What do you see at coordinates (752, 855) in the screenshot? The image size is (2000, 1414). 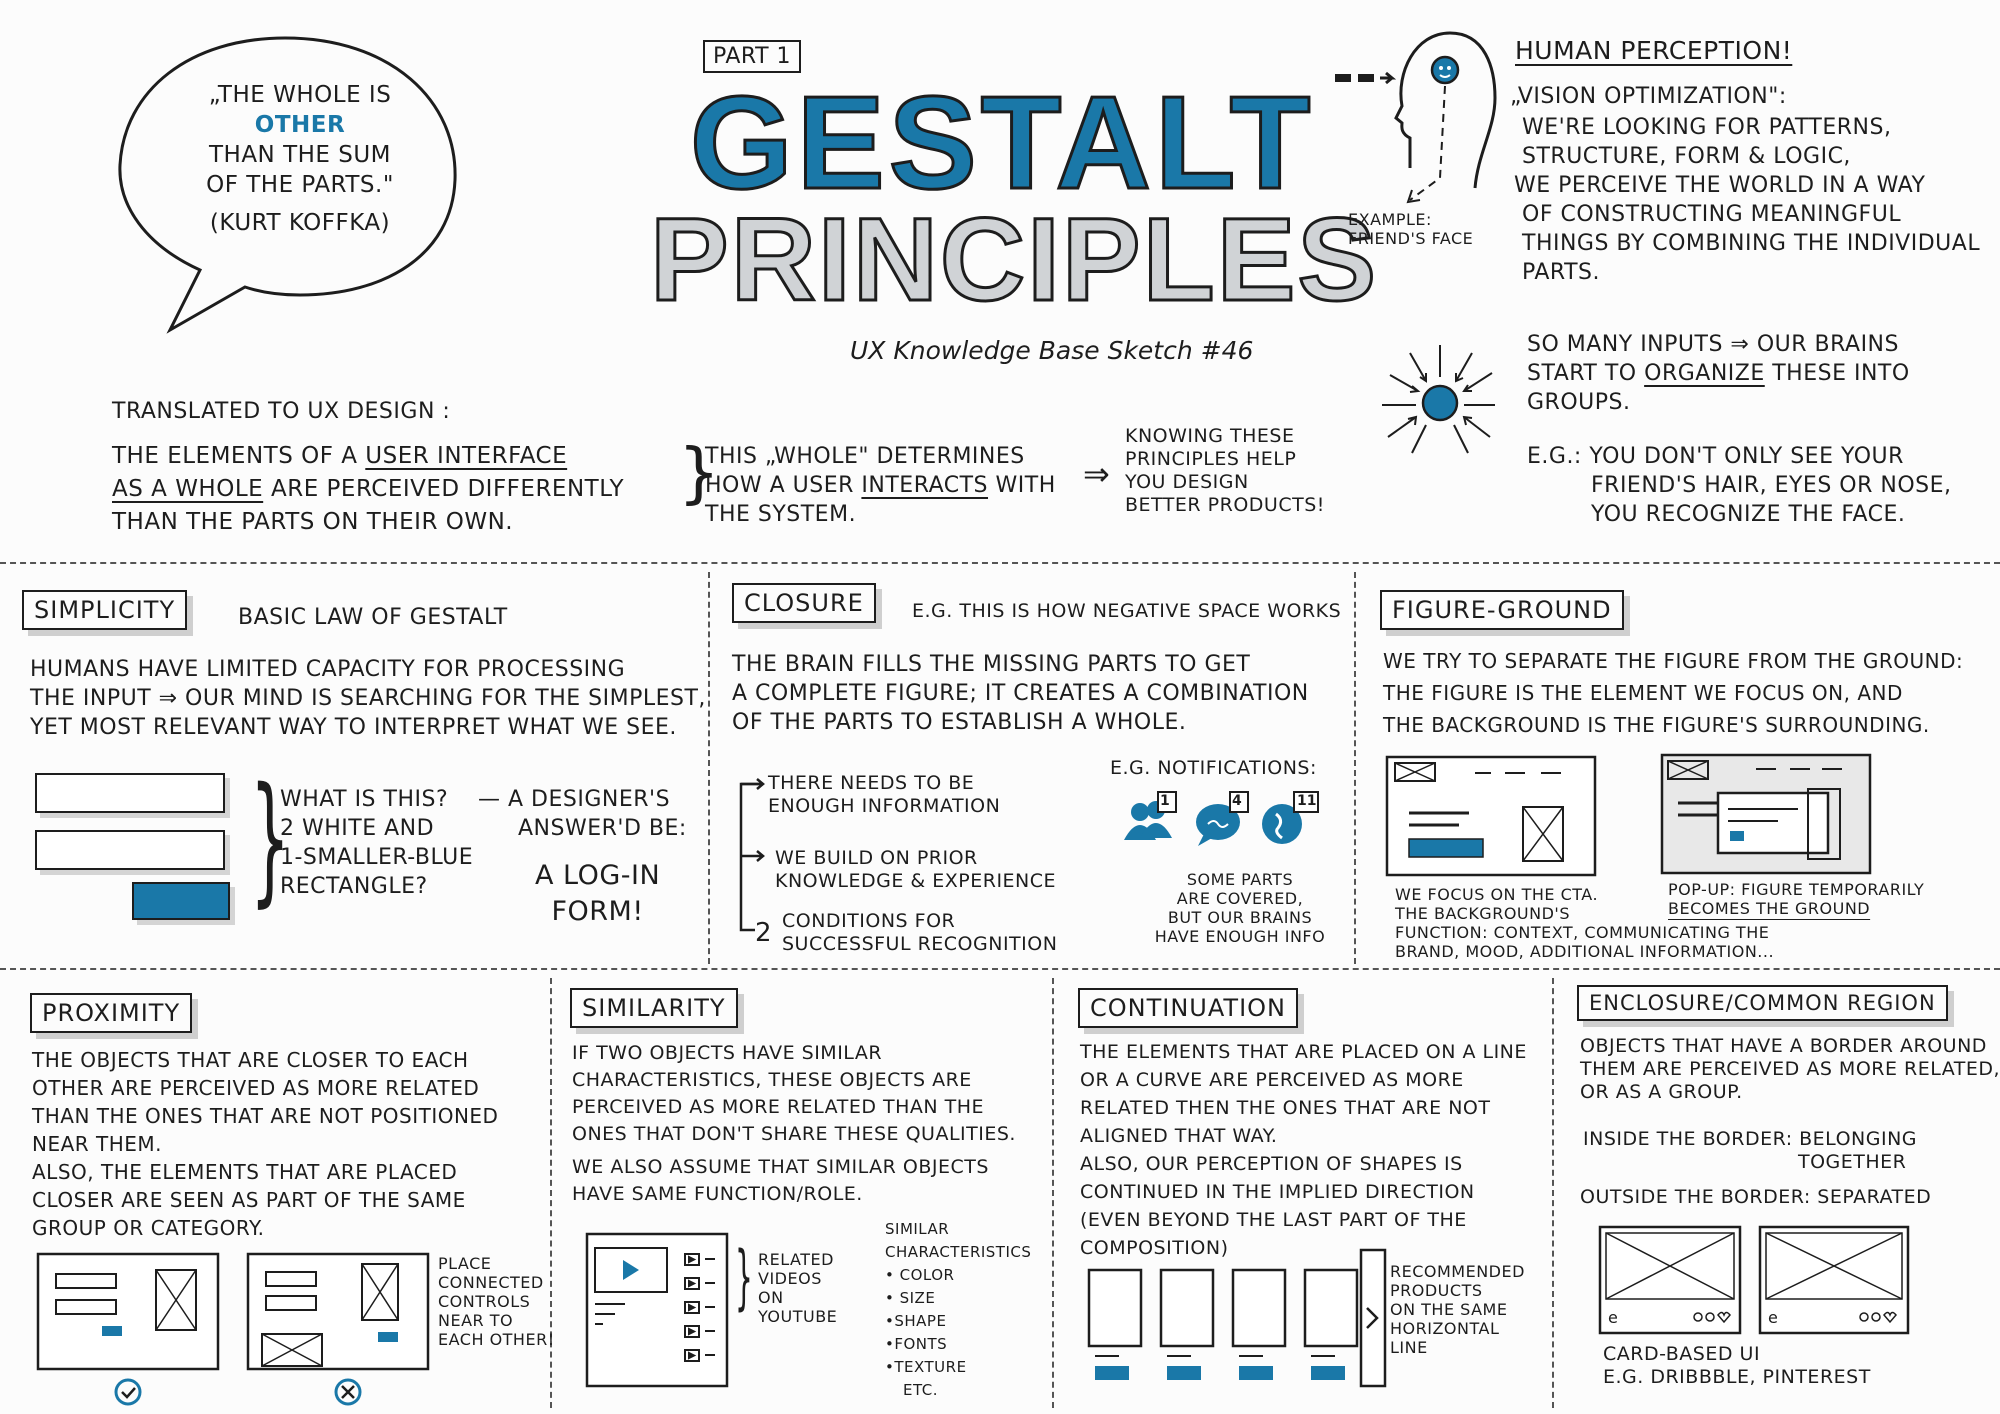 I see `bracket-arrows-icon` at bounding box center [752, 855].